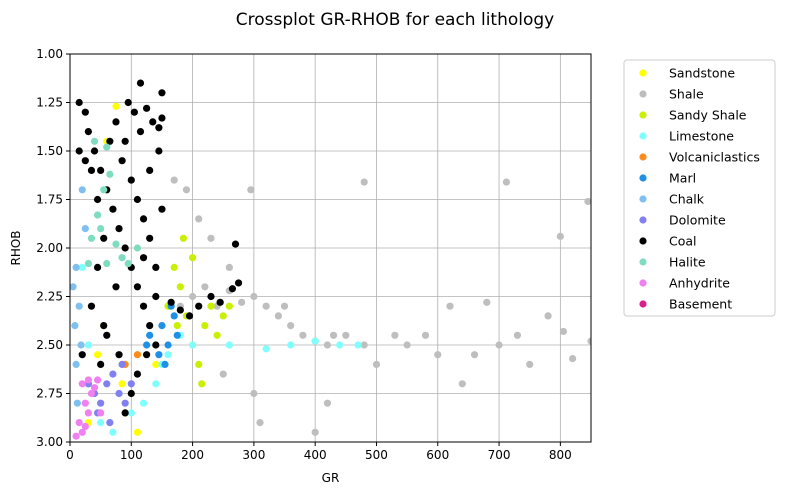 Image resolution: width=785 pixels, height=495 pixels. What do you see at coordinates (708, 115) in the screenshot?
I see `legend-entry: Sandy Shale` at bounding box center [708, 115].